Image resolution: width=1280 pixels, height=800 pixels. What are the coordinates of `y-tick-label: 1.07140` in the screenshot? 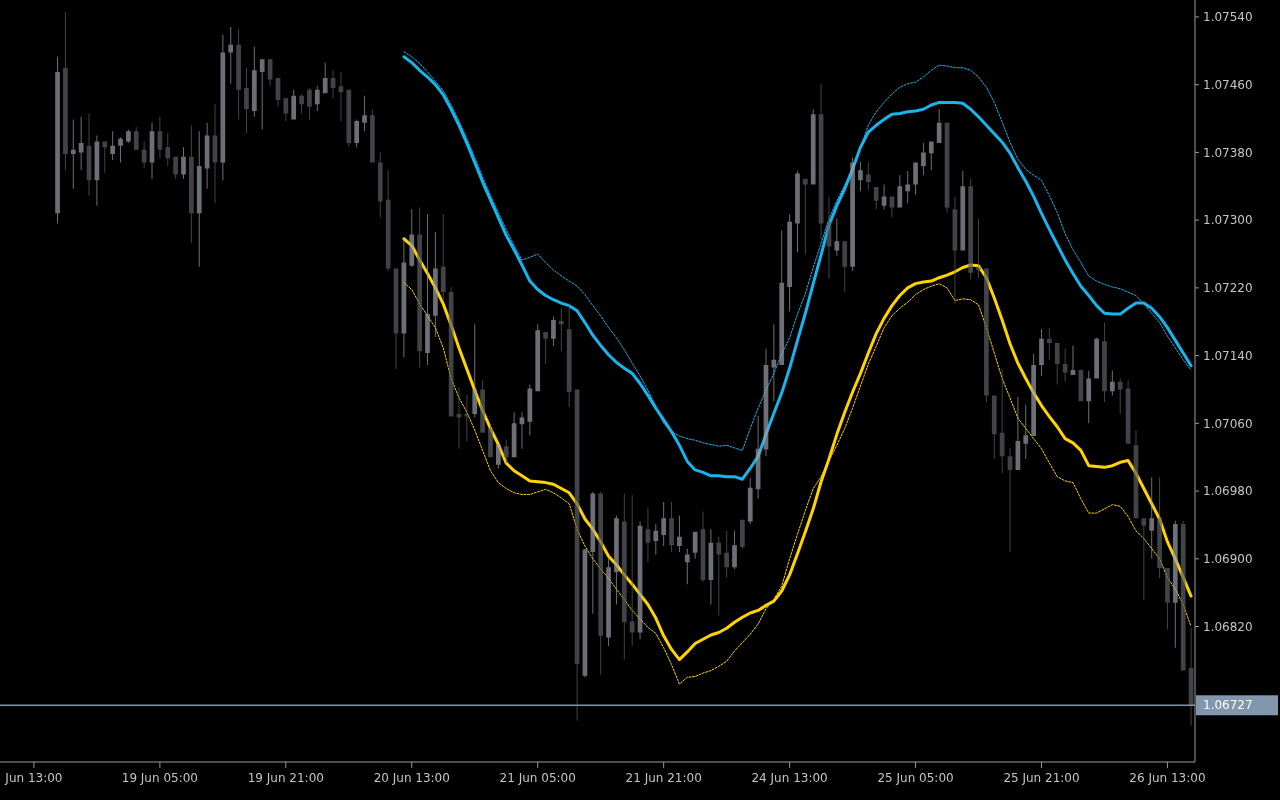 It's located at (1228, 355).